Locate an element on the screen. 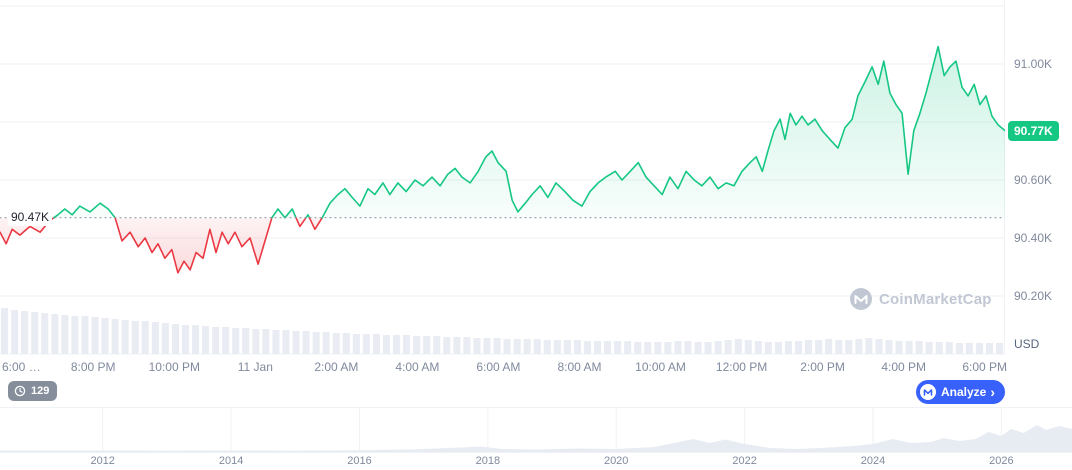 This screenshot has height=470, width=1072. chevron-right-icon: › is located at coordinates (992, 392).